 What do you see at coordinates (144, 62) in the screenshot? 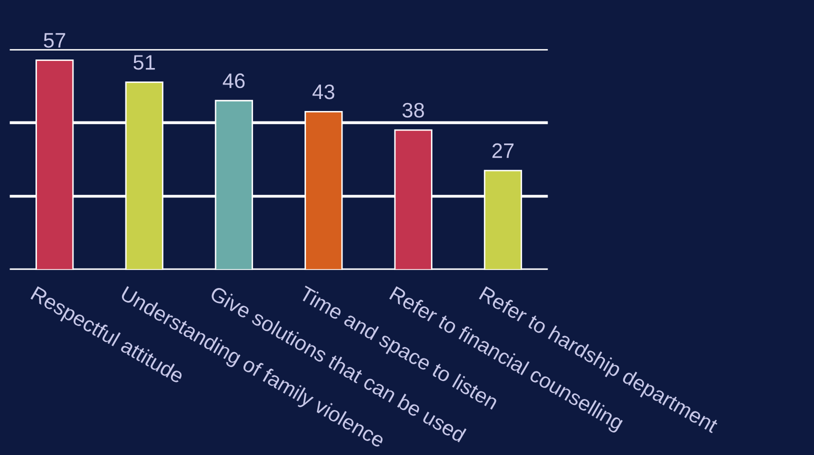
I see `data-label: 51` at bounding box center [144, 62].